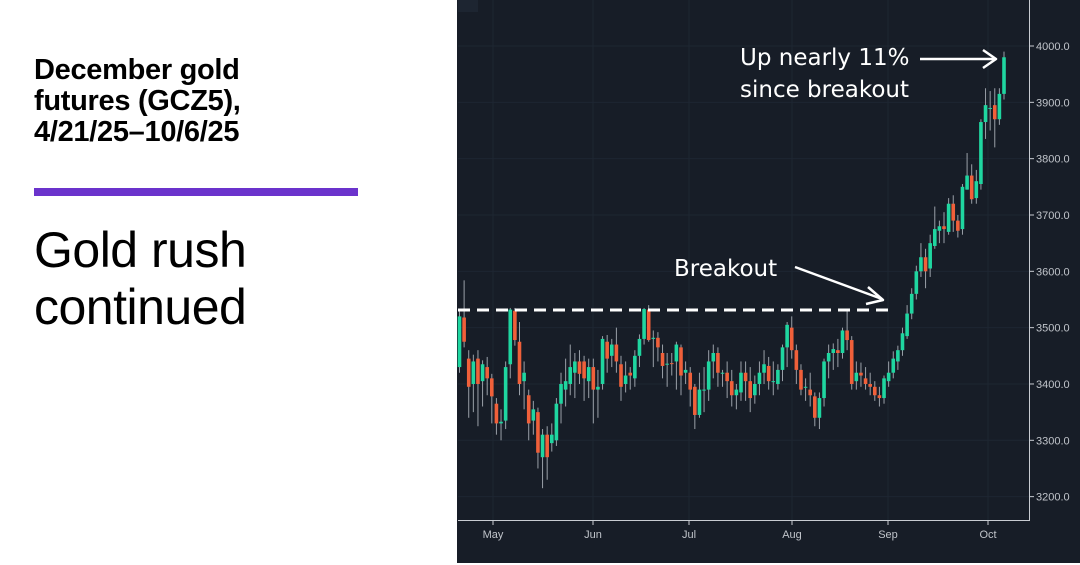 The height and width of the screenshot is (565, 1080). I want to click on x-tick-label: Aug, so click(792, 535).